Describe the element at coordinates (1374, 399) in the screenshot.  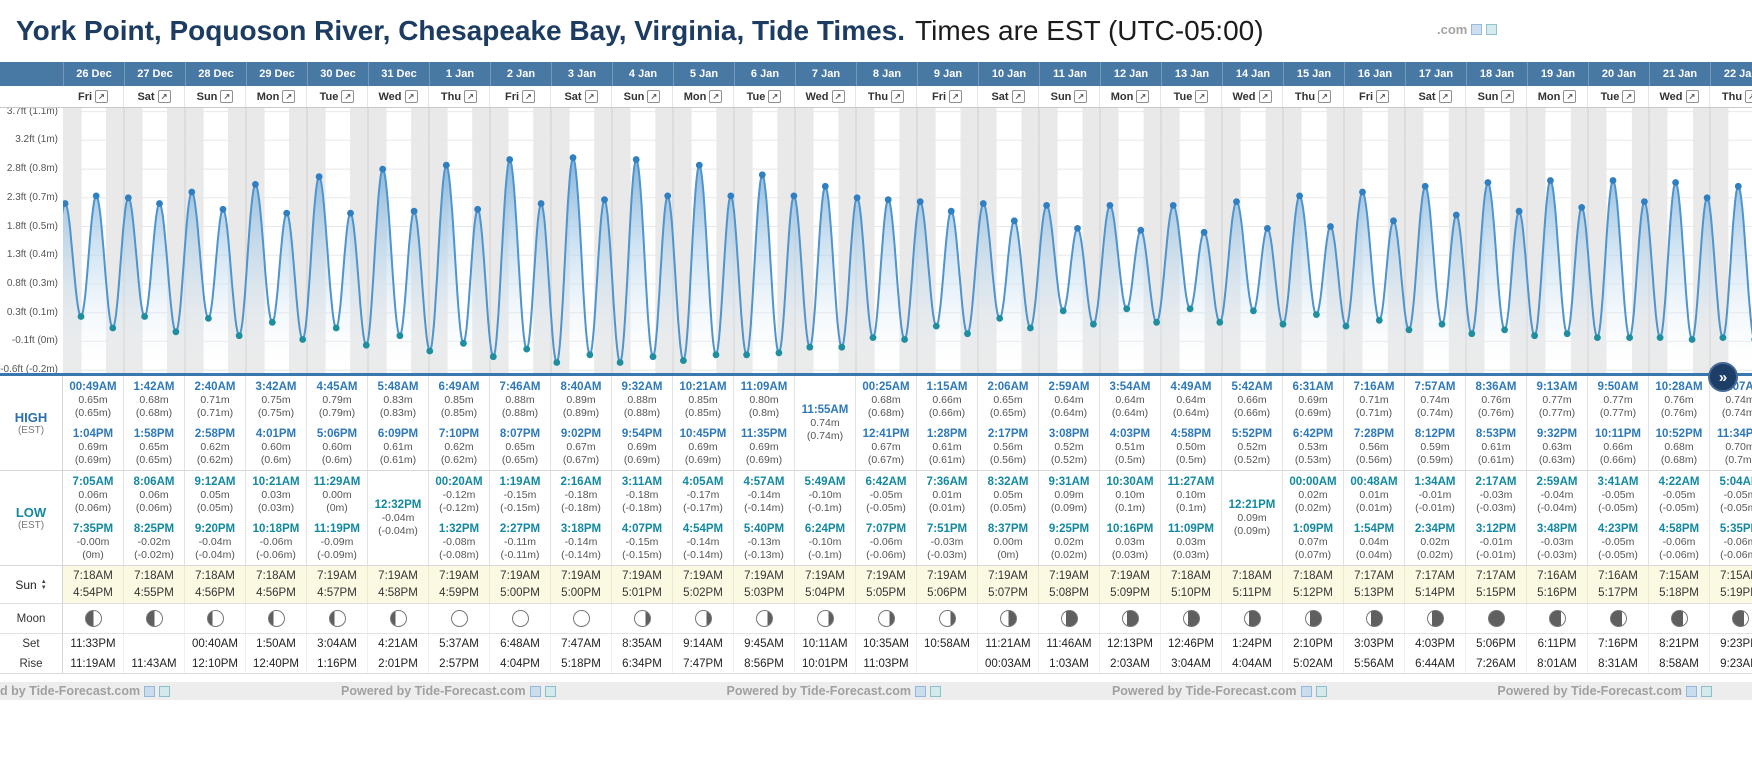
I see `high-tide-cell: 7:16AM 0.71m (0.71m)` at that location.